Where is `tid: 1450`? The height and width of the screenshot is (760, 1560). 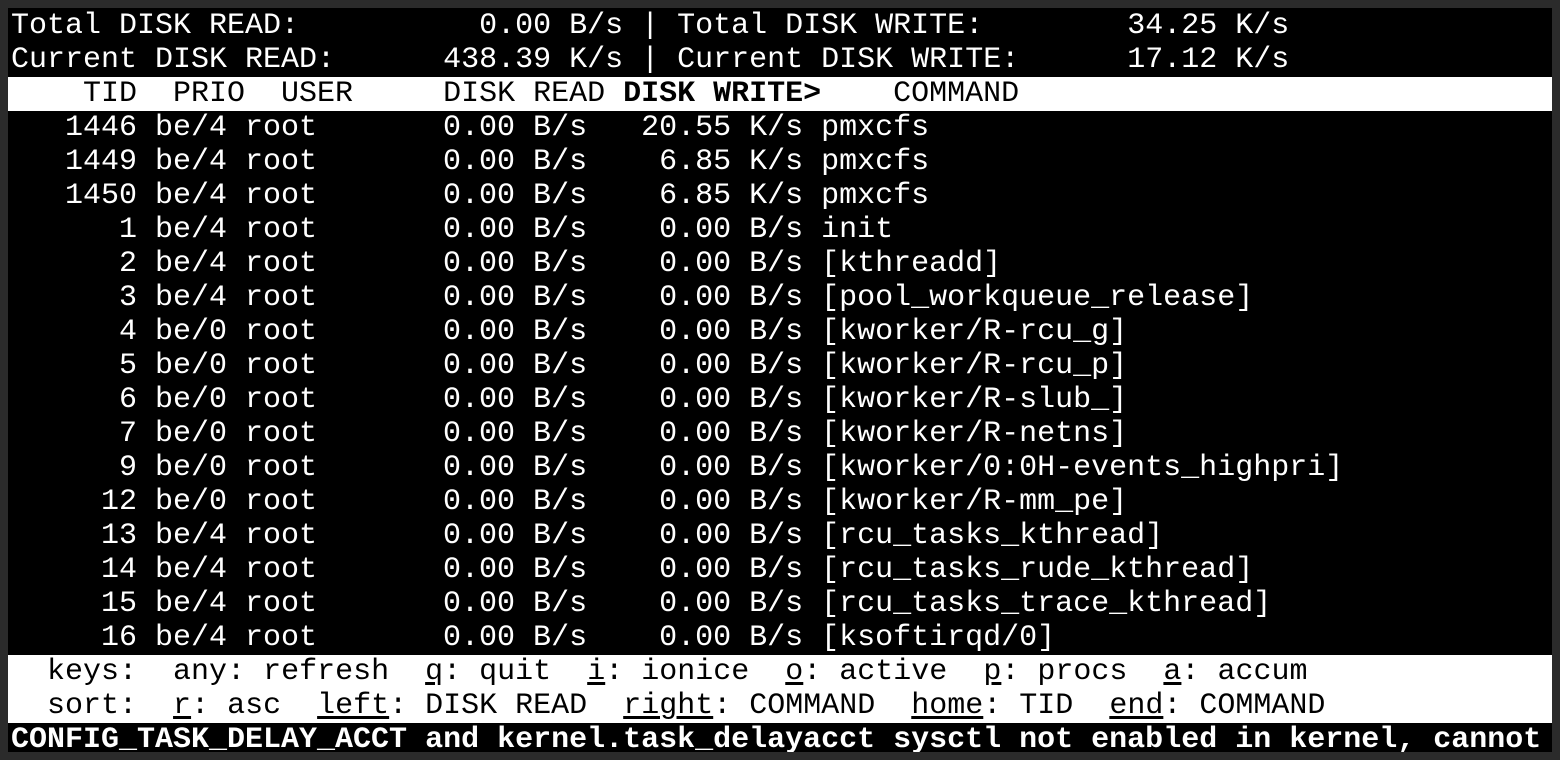
tid: 1450 is located at coordinates (101, 196).